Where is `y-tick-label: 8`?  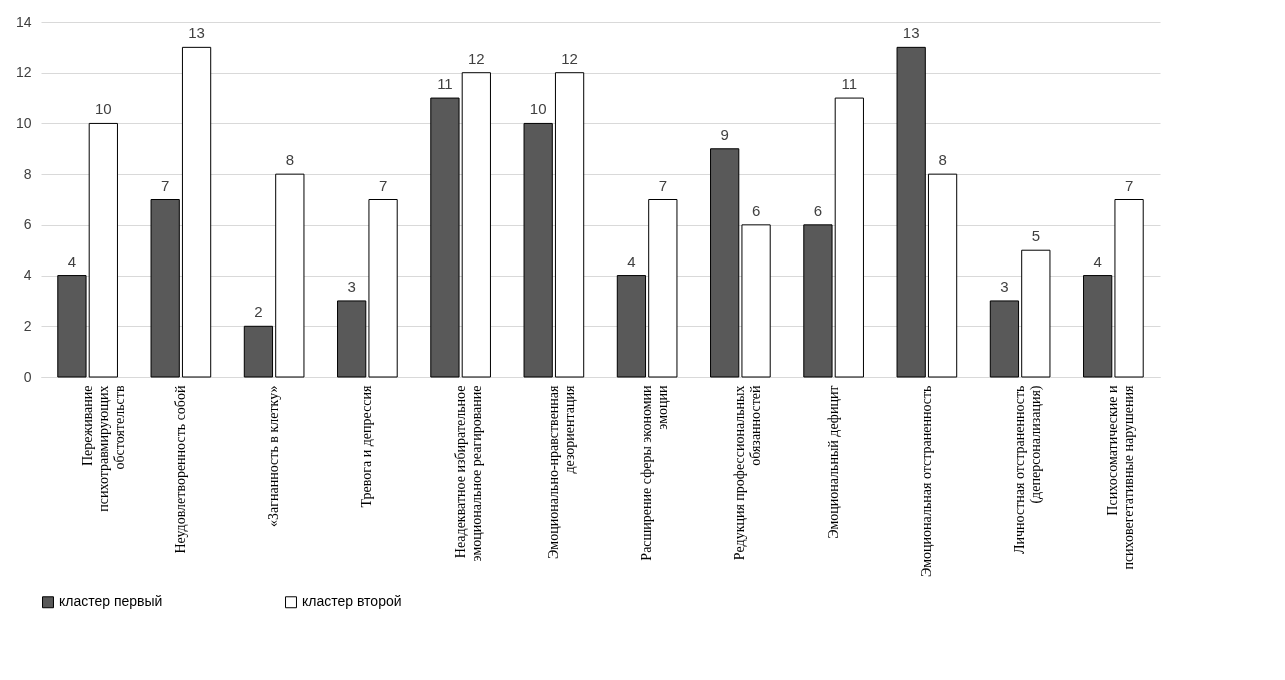
y-tick-label: 8 is located at coordinates (27, 173).